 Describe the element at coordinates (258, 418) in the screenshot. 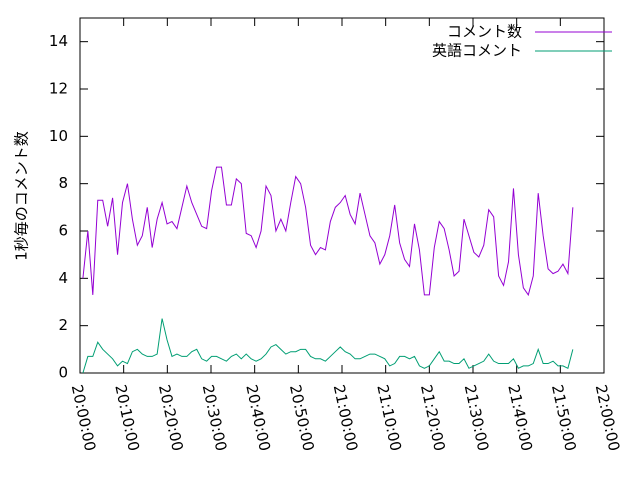

I see `x-tick-label: 20:40:00` at that location.